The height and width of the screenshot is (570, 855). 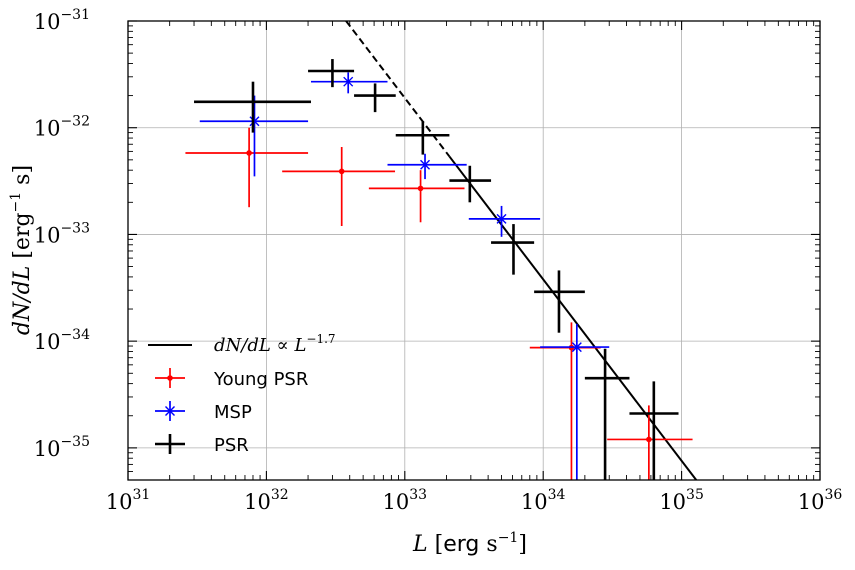 What do you see at coordinates (469, 543) in the screenshot?
I see `x-axis-title: L [erg s−1]` at bounding box center [469, 543].